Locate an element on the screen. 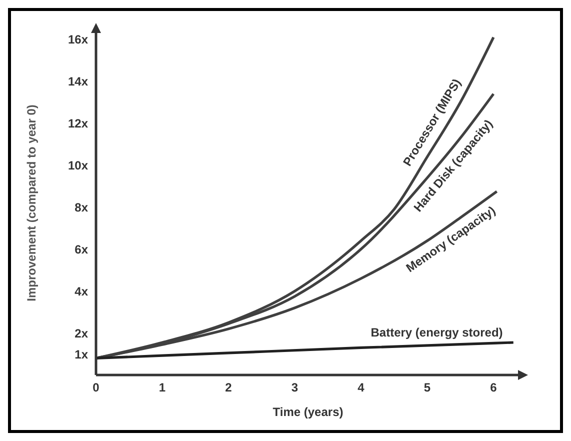  y-tick-label: 14x is located at coordinates (78, 81).